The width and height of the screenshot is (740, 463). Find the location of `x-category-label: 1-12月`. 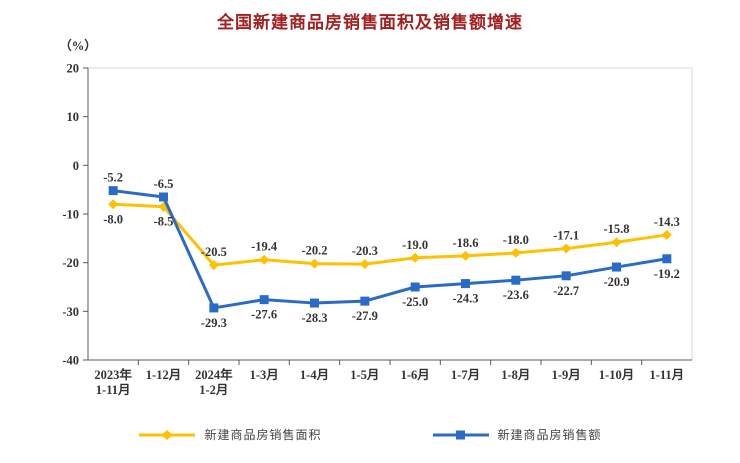

x-category-label: 1-12月 is located at coordinates (163, 375).